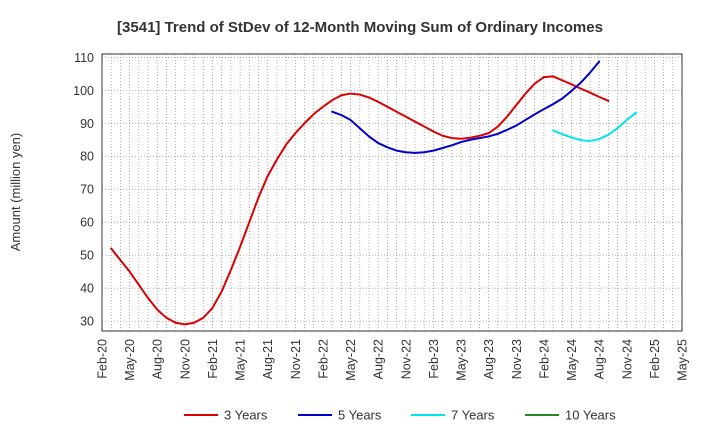 This screenshot has height=445, width=720. I want to click on x-tick-label: May-21, so click(241, 360).